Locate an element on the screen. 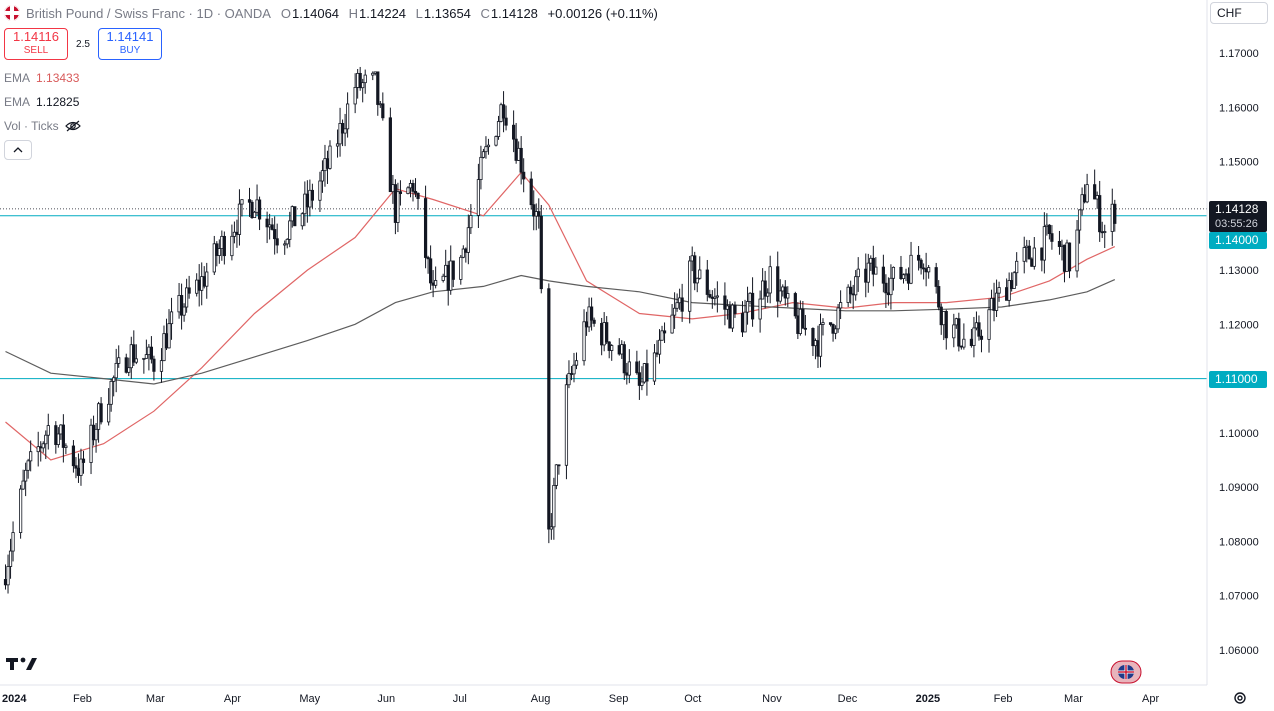 The image size is (1274, 711). indicator-name: Vol · Ticks is located at coordinates (31, 126).